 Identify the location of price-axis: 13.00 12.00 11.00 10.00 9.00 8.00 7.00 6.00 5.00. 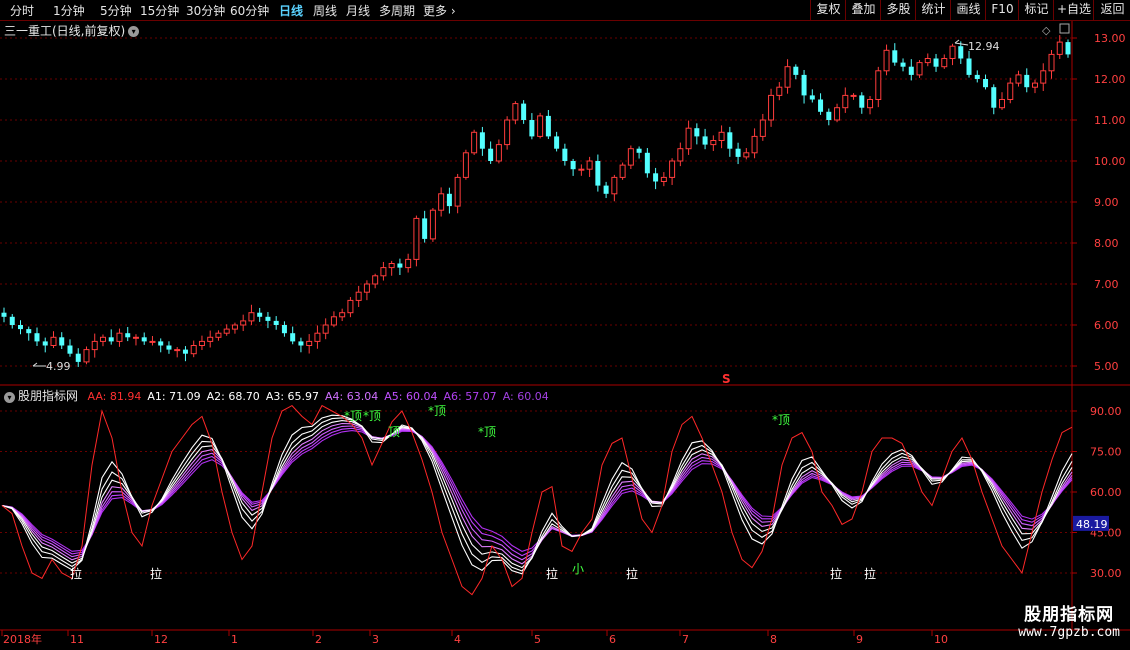
(1099, 202).